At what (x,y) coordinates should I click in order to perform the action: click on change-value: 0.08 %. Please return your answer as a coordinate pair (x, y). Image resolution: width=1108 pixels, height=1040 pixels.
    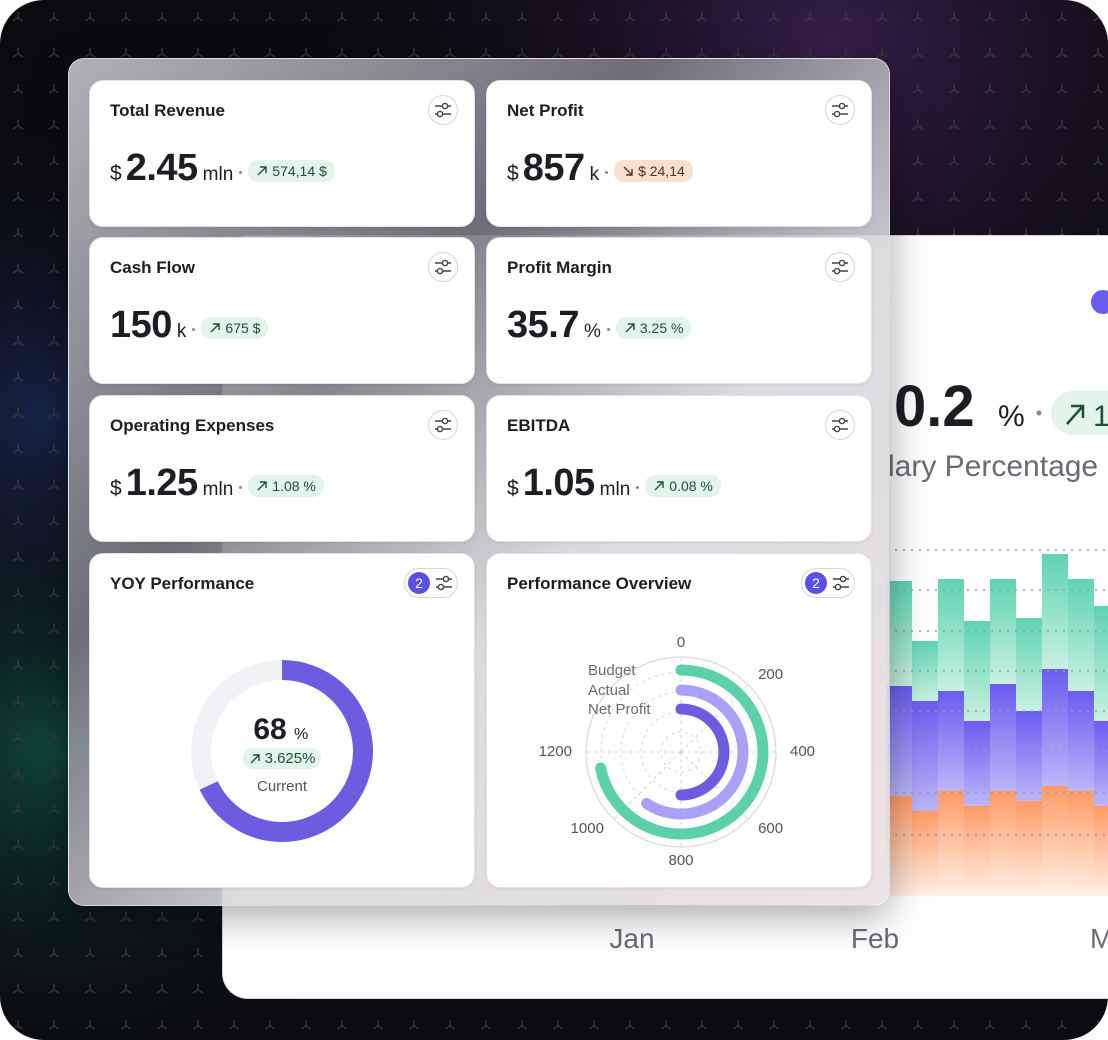
    Looking at the image, I should click on (691, 486).